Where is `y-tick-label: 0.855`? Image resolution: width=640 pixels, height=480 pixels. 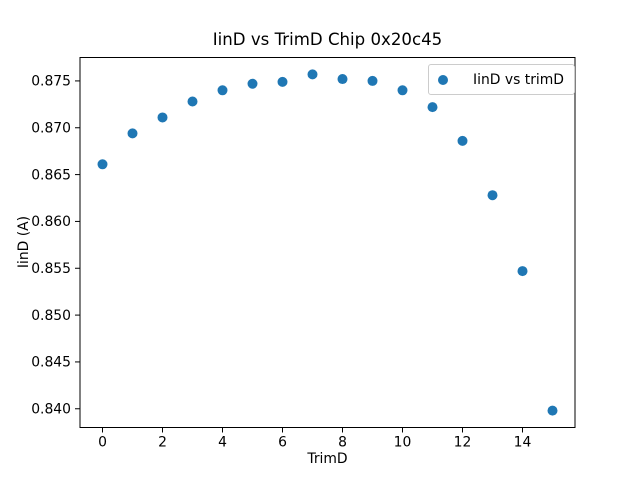 y-tick-label: 0.855 is located at coordinates (51, 269).